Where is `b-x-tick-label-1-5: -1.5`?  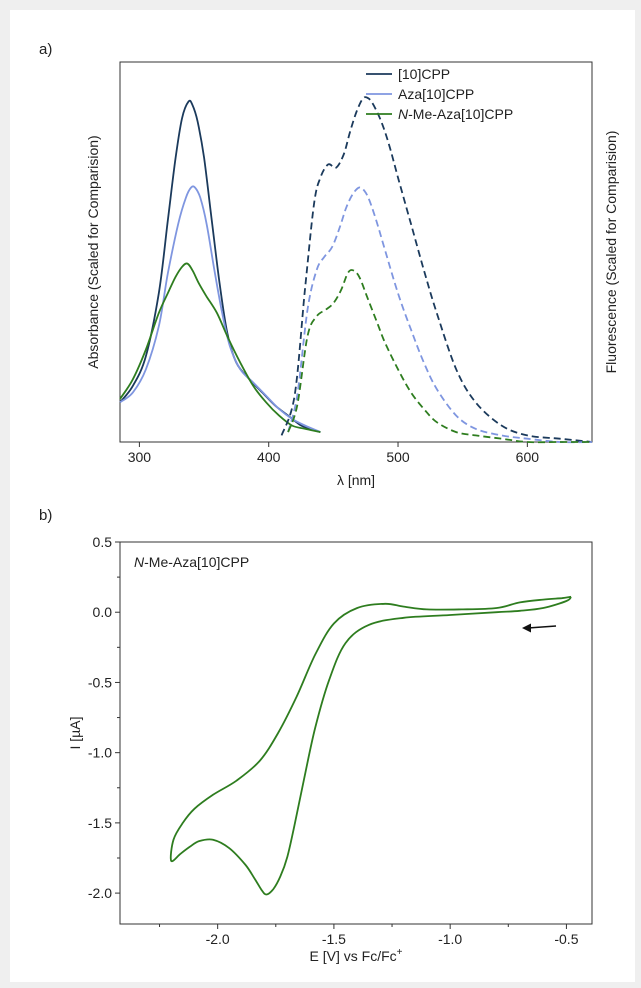
b-x-tick-label-1-5: -1.5 is located at coordinates (334, 939).